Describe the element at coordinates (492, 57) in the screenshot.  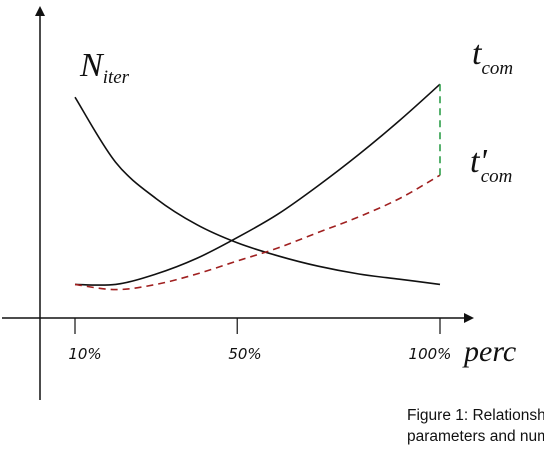
I see `series-label-t-com: tcom` at that location.